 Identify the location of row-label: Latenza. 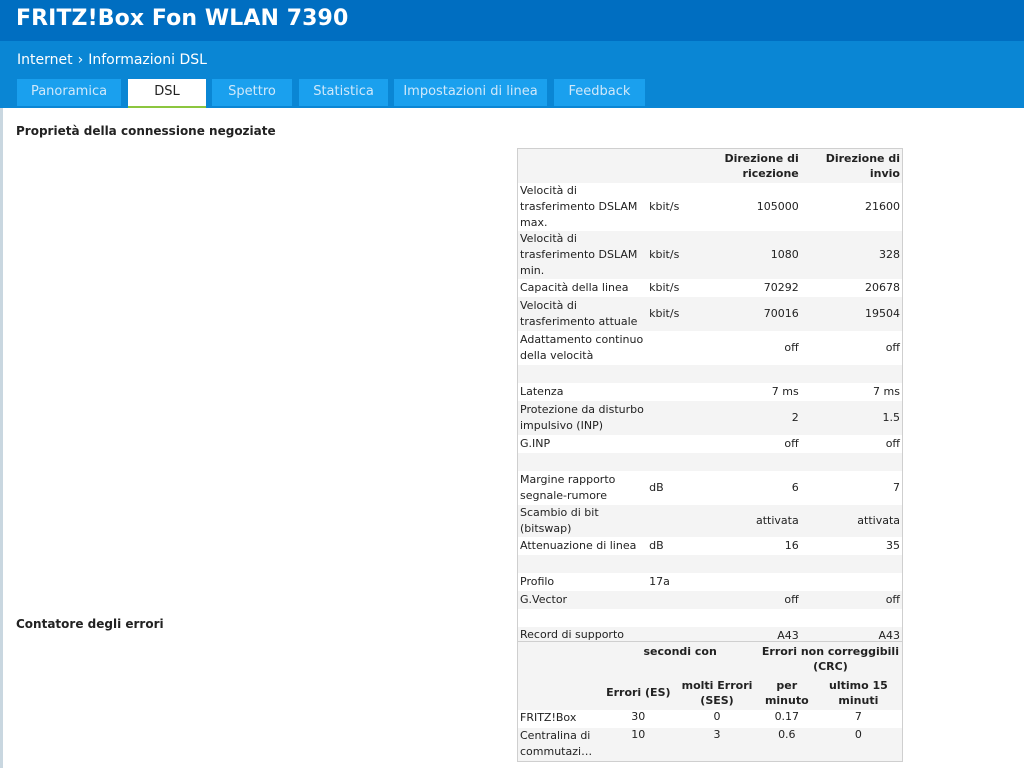
(542, 391).